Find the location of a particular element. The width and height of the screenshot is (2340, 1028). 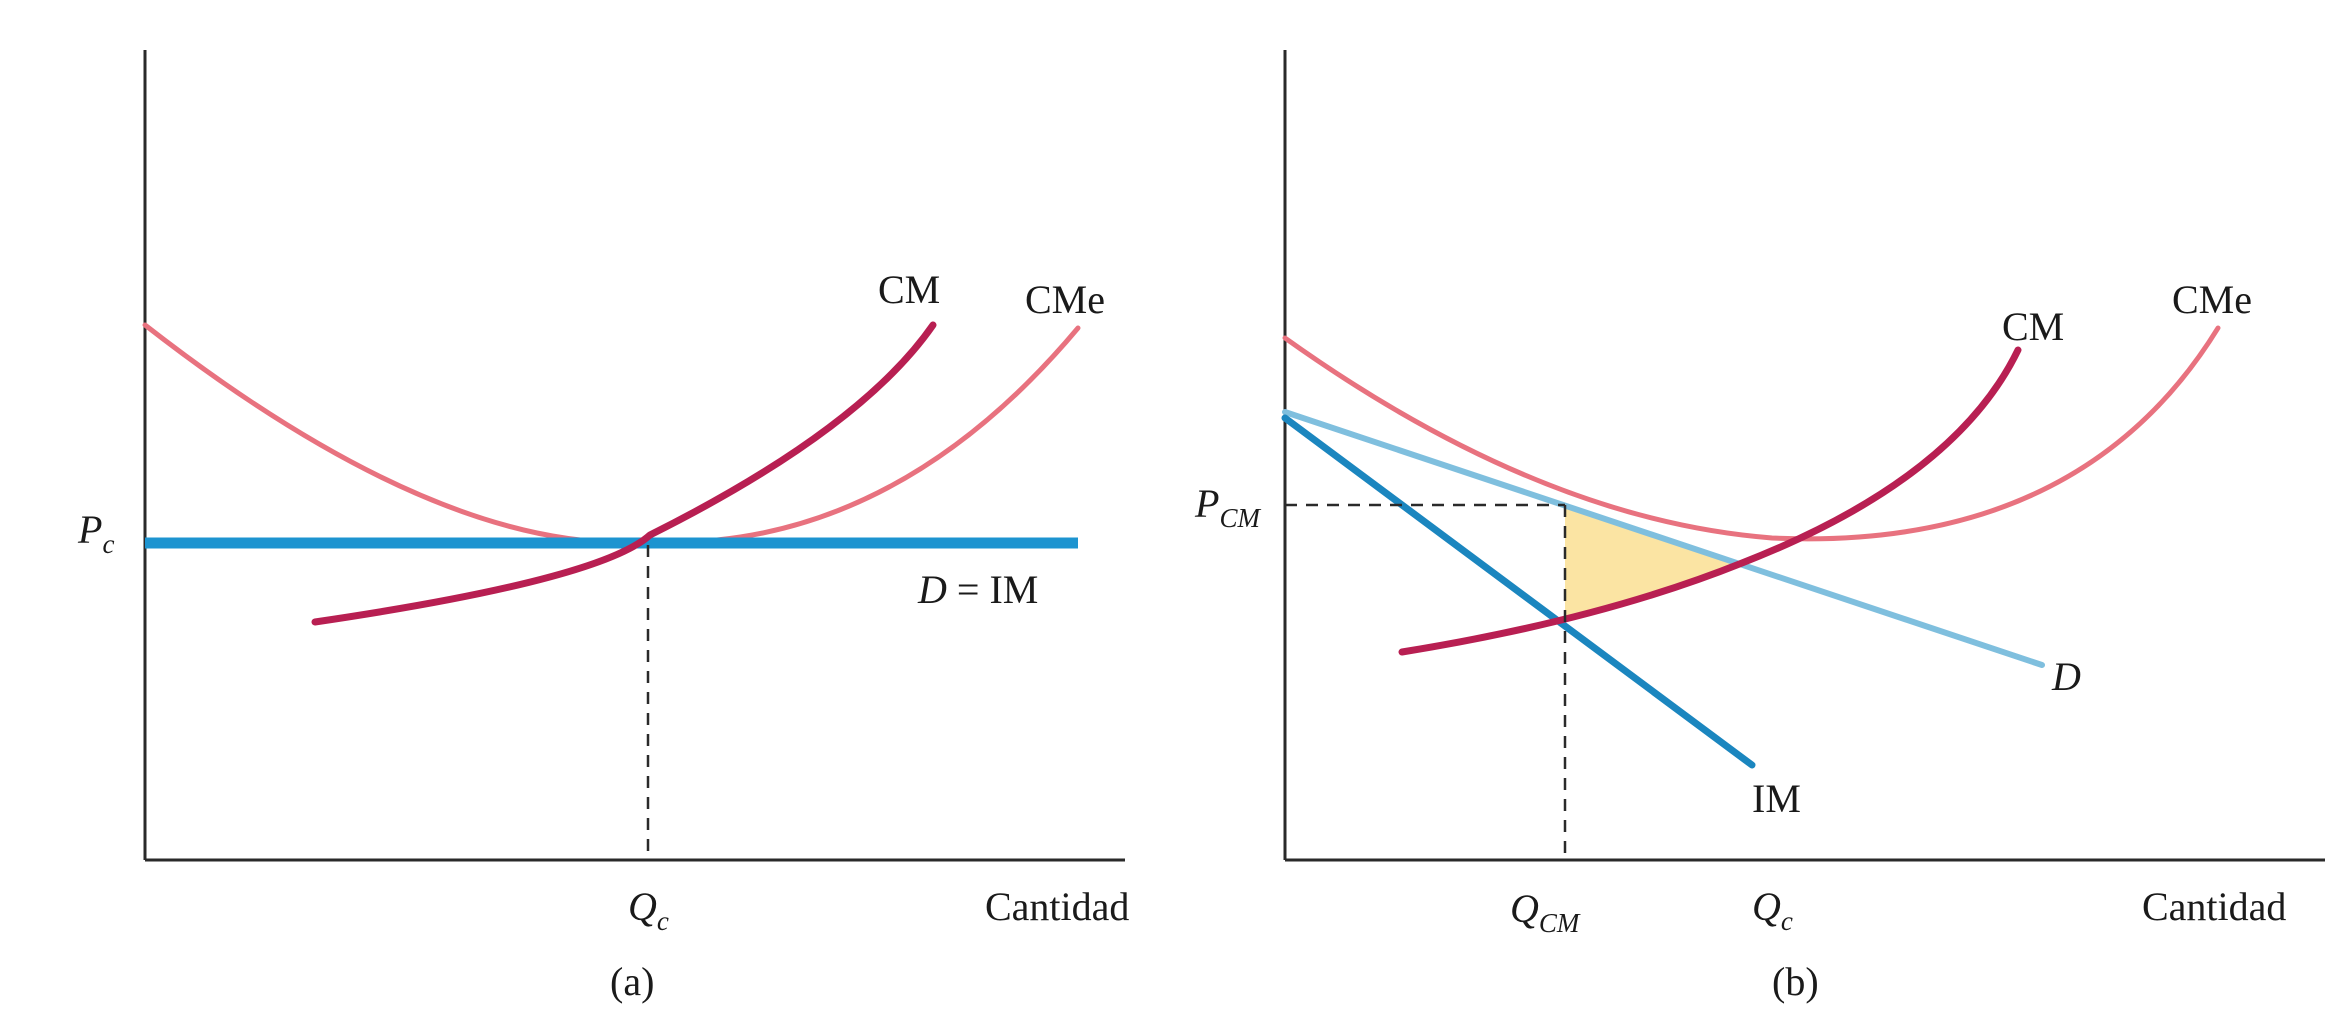

panel-b-demand-line is located at coordinates (1663, 538).